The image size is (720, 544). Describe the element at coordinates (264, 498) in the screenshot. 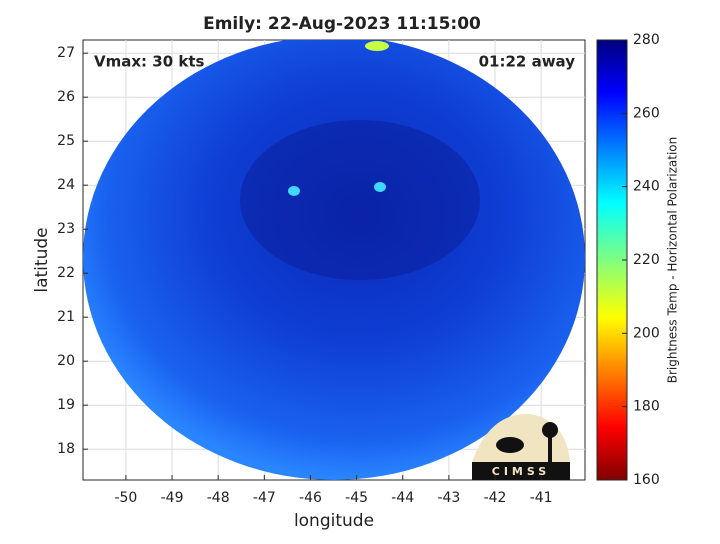

I see `x-tick-label: -47` at that location.